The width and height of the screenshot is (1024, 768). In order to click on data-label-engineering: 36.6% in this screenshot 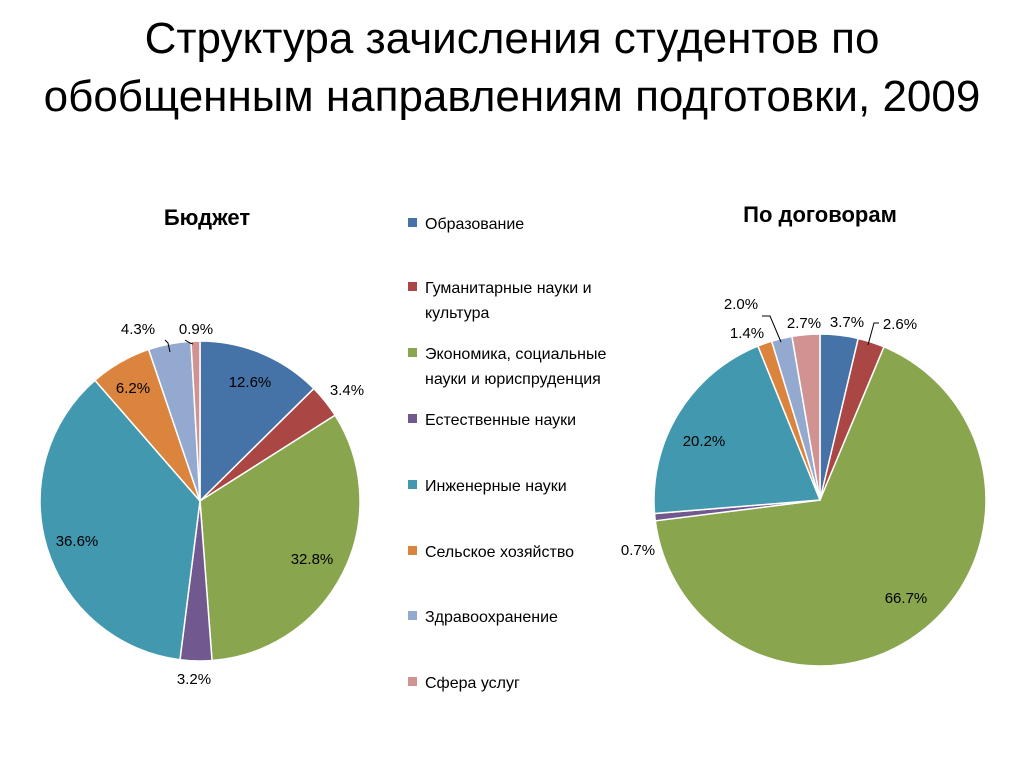, I will do `click(77, 541)`.